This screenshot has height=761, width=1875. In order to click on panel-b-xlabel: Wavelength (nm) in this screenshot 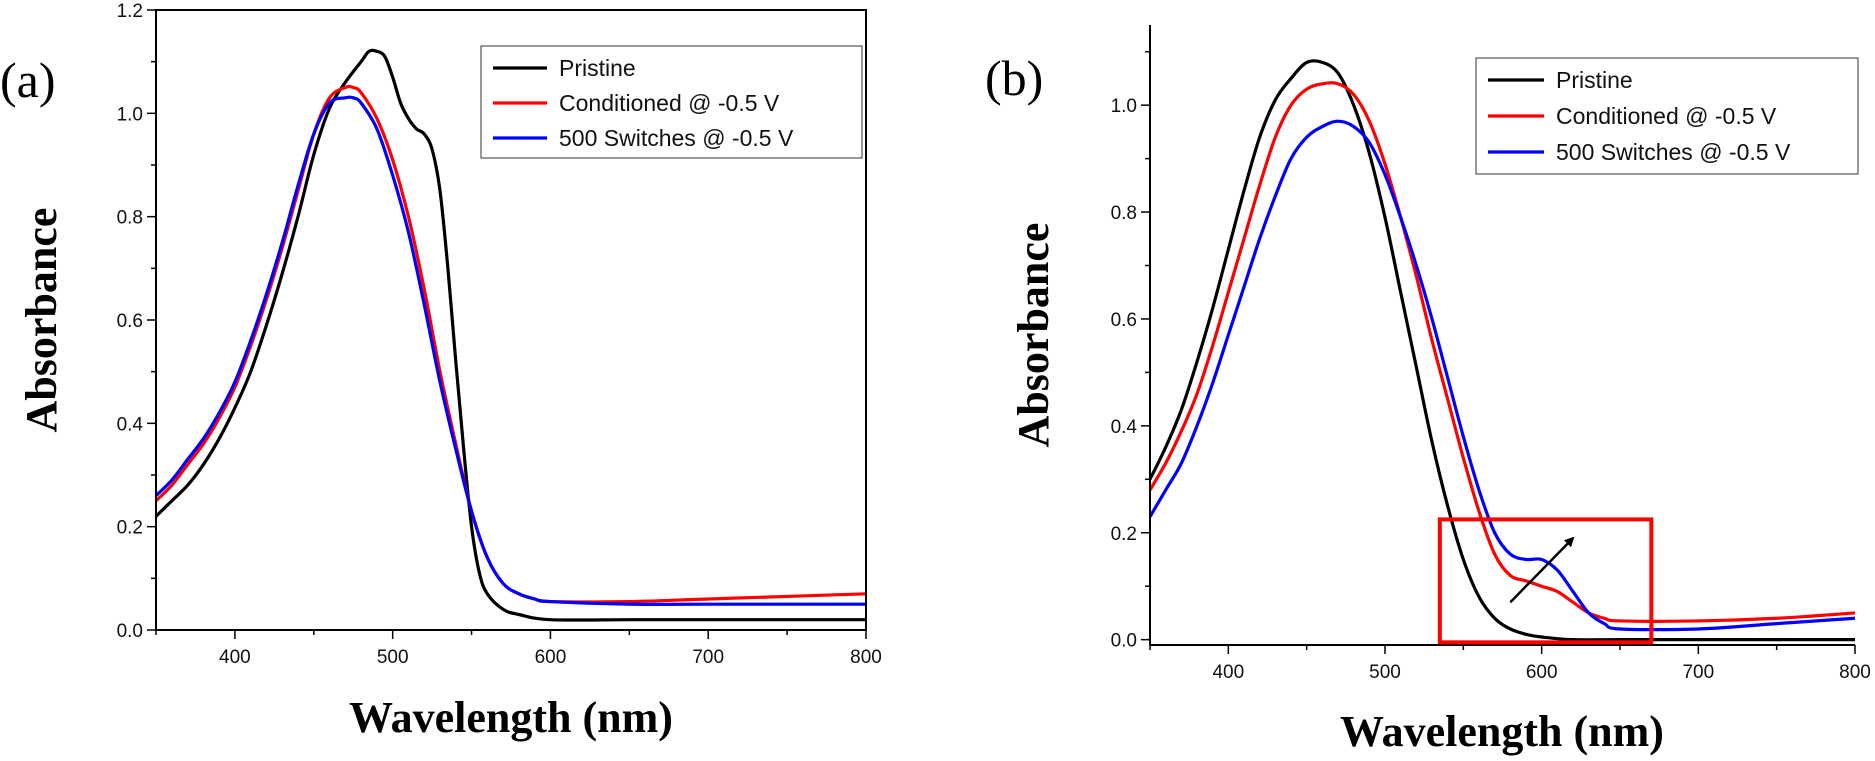, I will do `click(1502, 731)`.